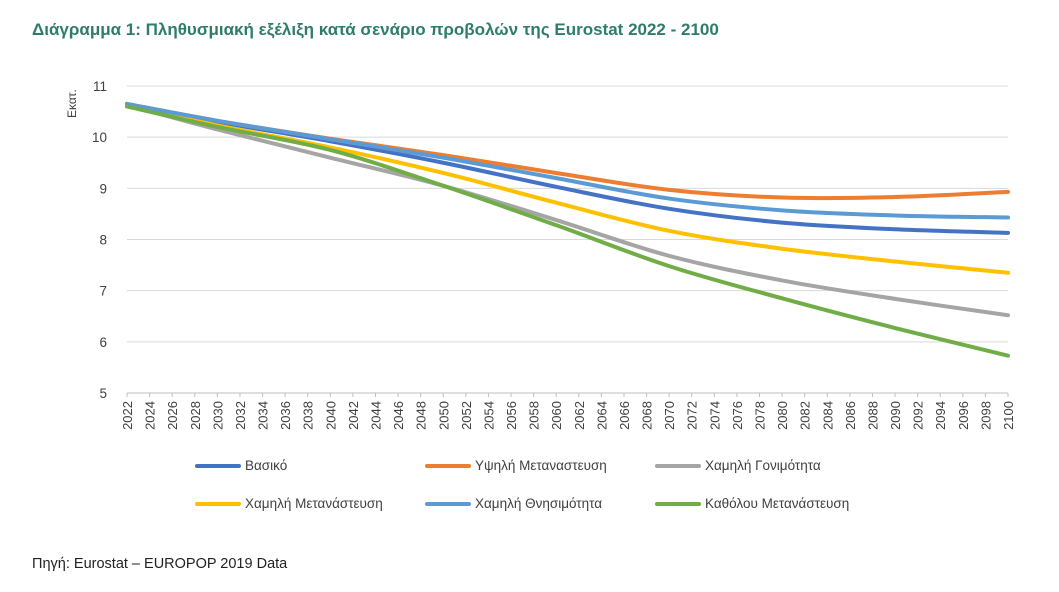  I want to click on x-tick-label: 2084, so click(827, 415).